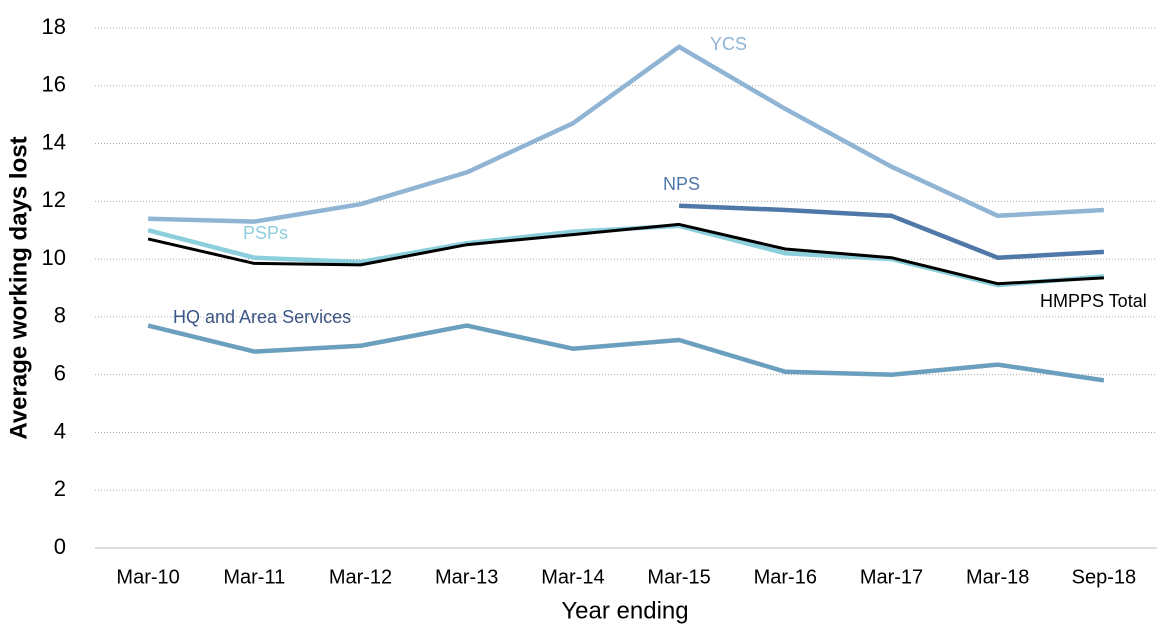 This screenshot has width=1171, height=627. What do you see at coordinates (624, 610) in the screenshot?
I see `x-axis-title: Year ending` at bounding box center [624, 610].